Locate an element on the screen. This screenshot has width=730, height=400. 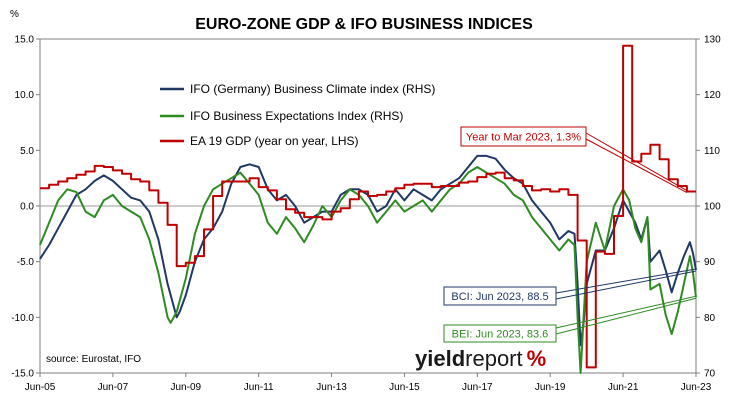
left-axis: 15.0 10.0 5.0 0.0 -5.0 -10.0 -15.0 is located at coordinates (25, 207).